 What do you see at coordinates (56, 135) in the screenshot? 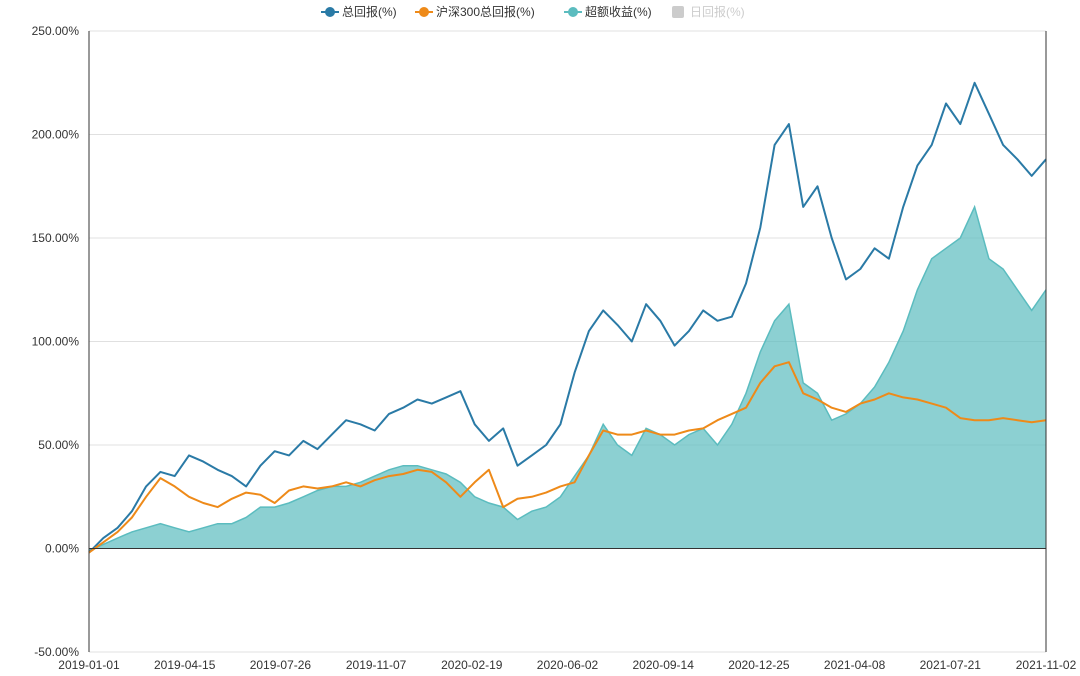
I see `y-tick-label: 200.00%` at bounding box center [56, 135].